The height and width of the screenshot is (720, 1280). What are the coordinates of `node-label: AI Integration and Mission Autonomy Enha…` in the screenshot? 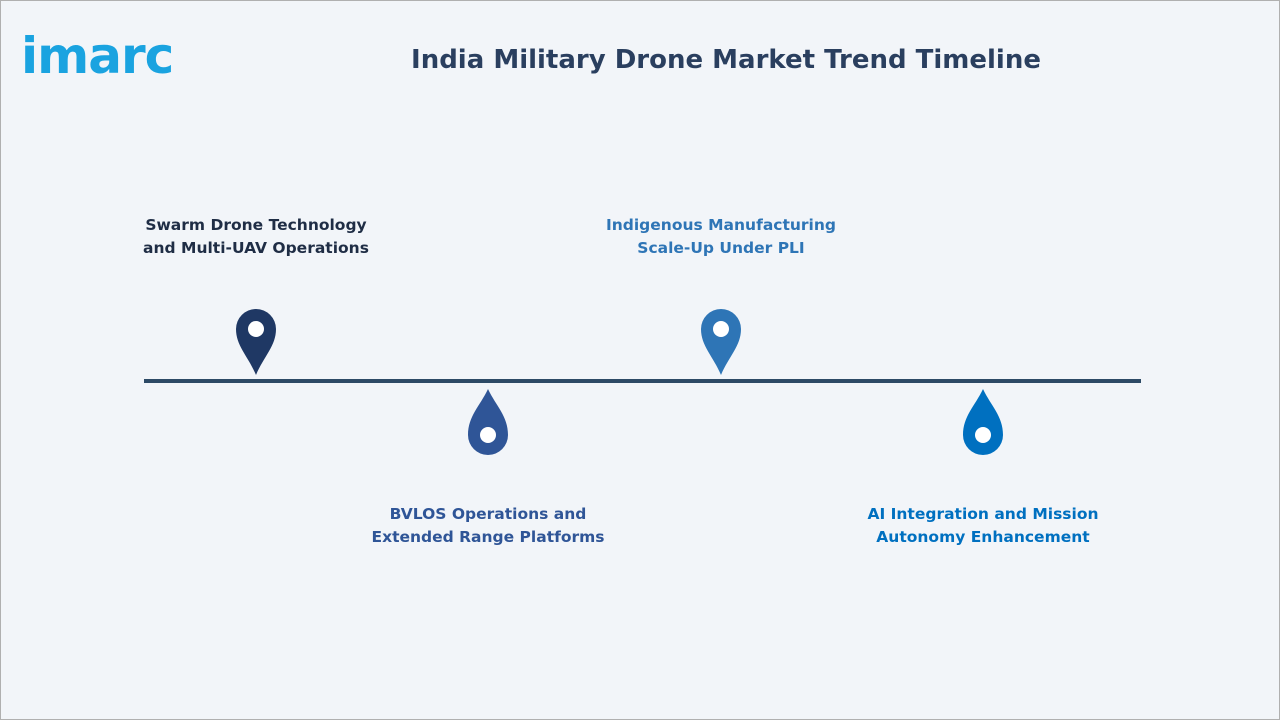 It's located at (983, 525).